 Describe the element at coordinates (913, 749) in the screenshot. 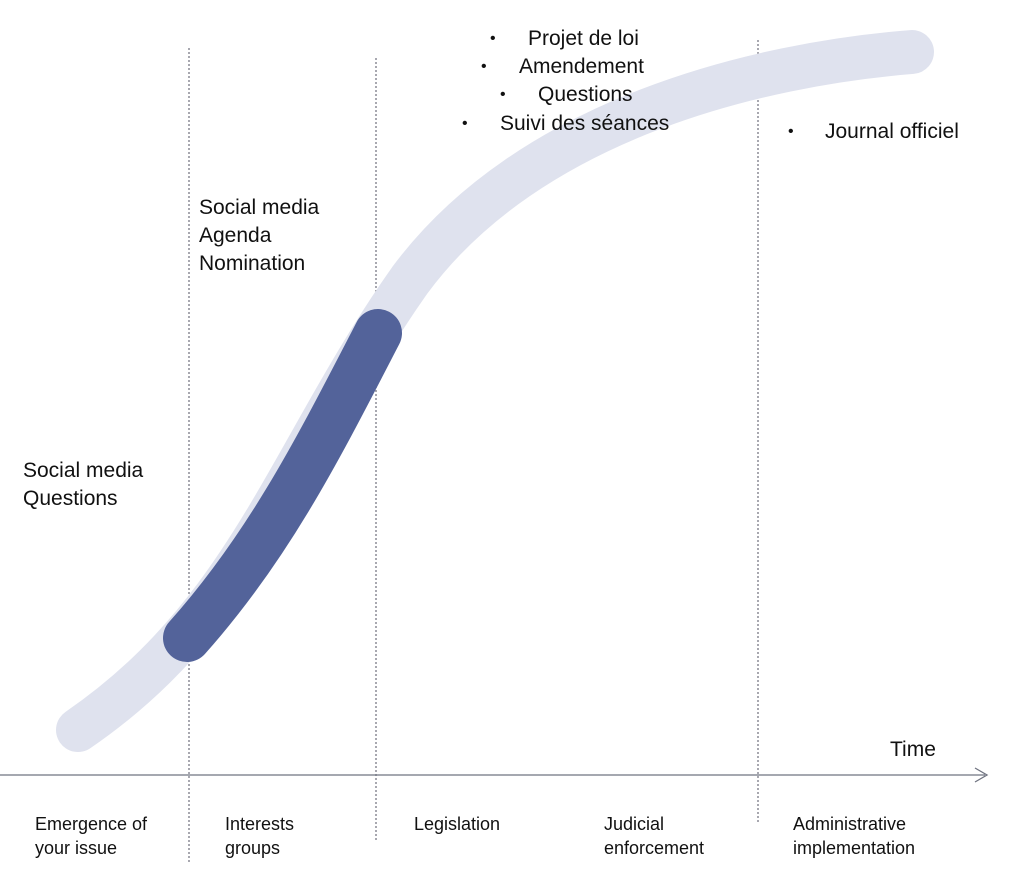

I see `time-axis-label: Time` at that location.